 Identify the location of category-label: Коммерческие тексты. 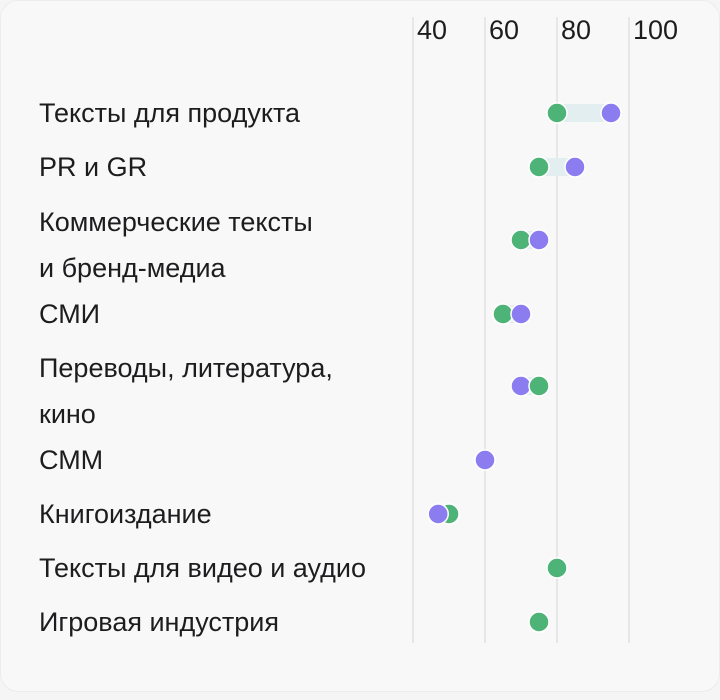
(176, 222).